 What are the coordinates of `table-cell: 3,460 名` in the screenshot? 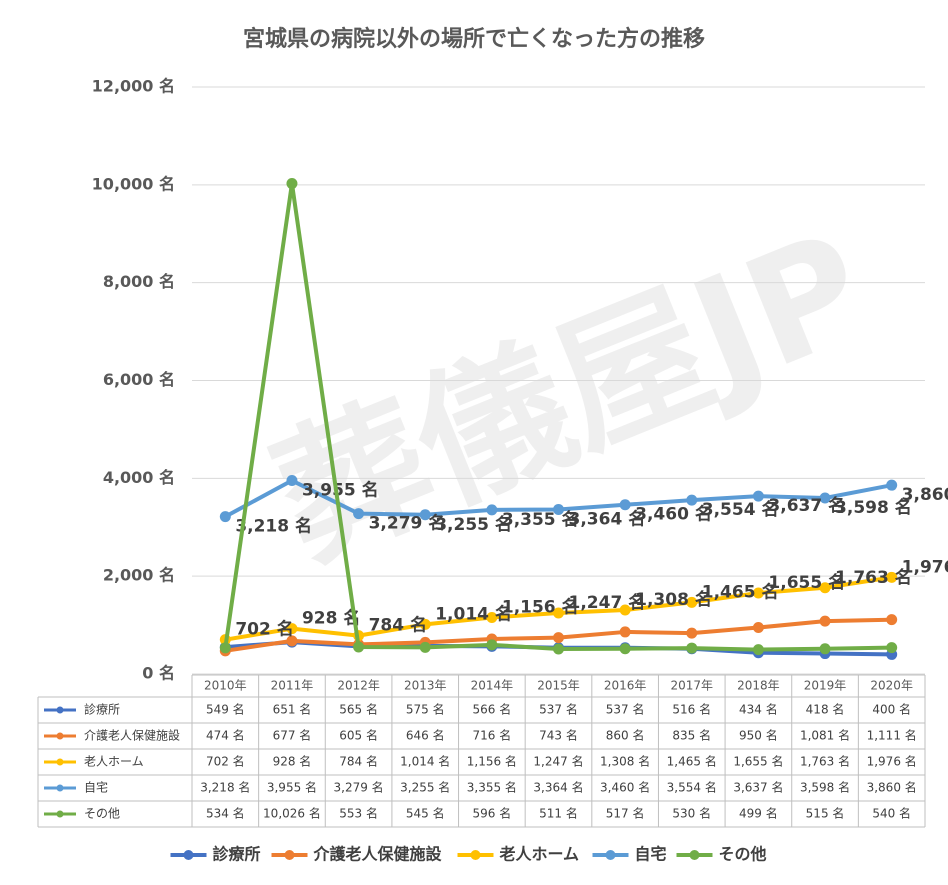 It's located at (625, 787).